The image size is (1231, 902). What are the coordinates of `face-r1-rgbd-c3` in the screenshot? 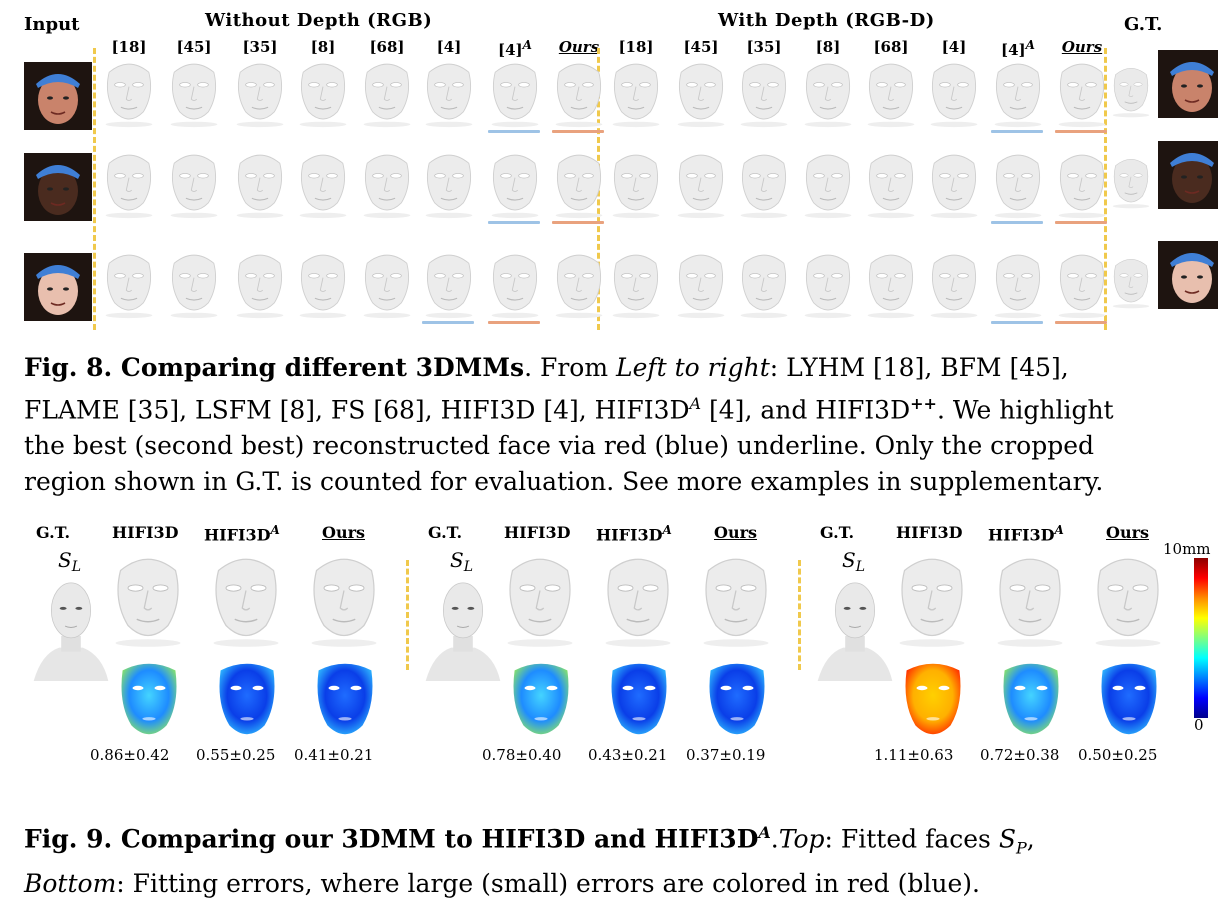 It's located at (828, 186).